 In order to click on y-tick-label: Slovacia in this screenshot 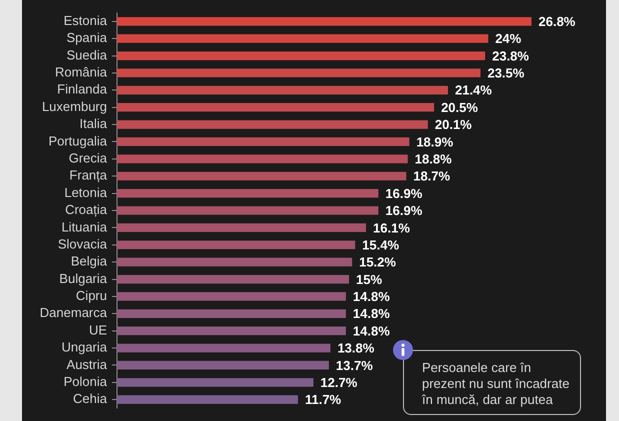, I will do `click(83, 244)`.